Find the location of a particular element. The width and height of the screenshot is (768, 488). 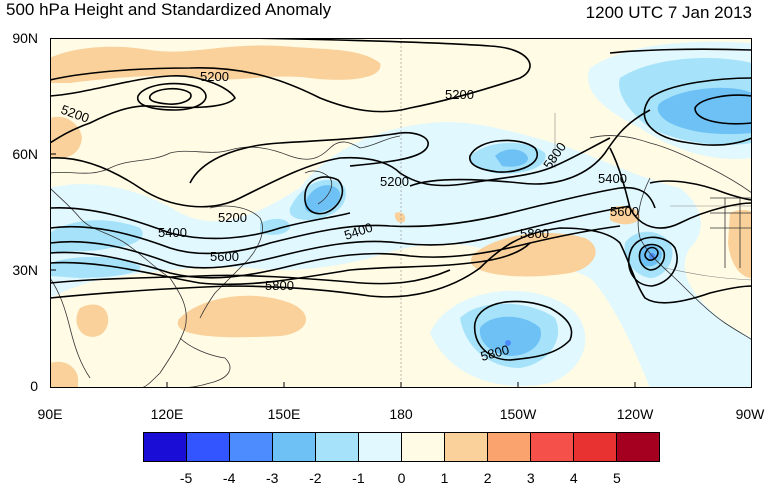

lon-label-90e: 90E is located at coordinates (50, 414).